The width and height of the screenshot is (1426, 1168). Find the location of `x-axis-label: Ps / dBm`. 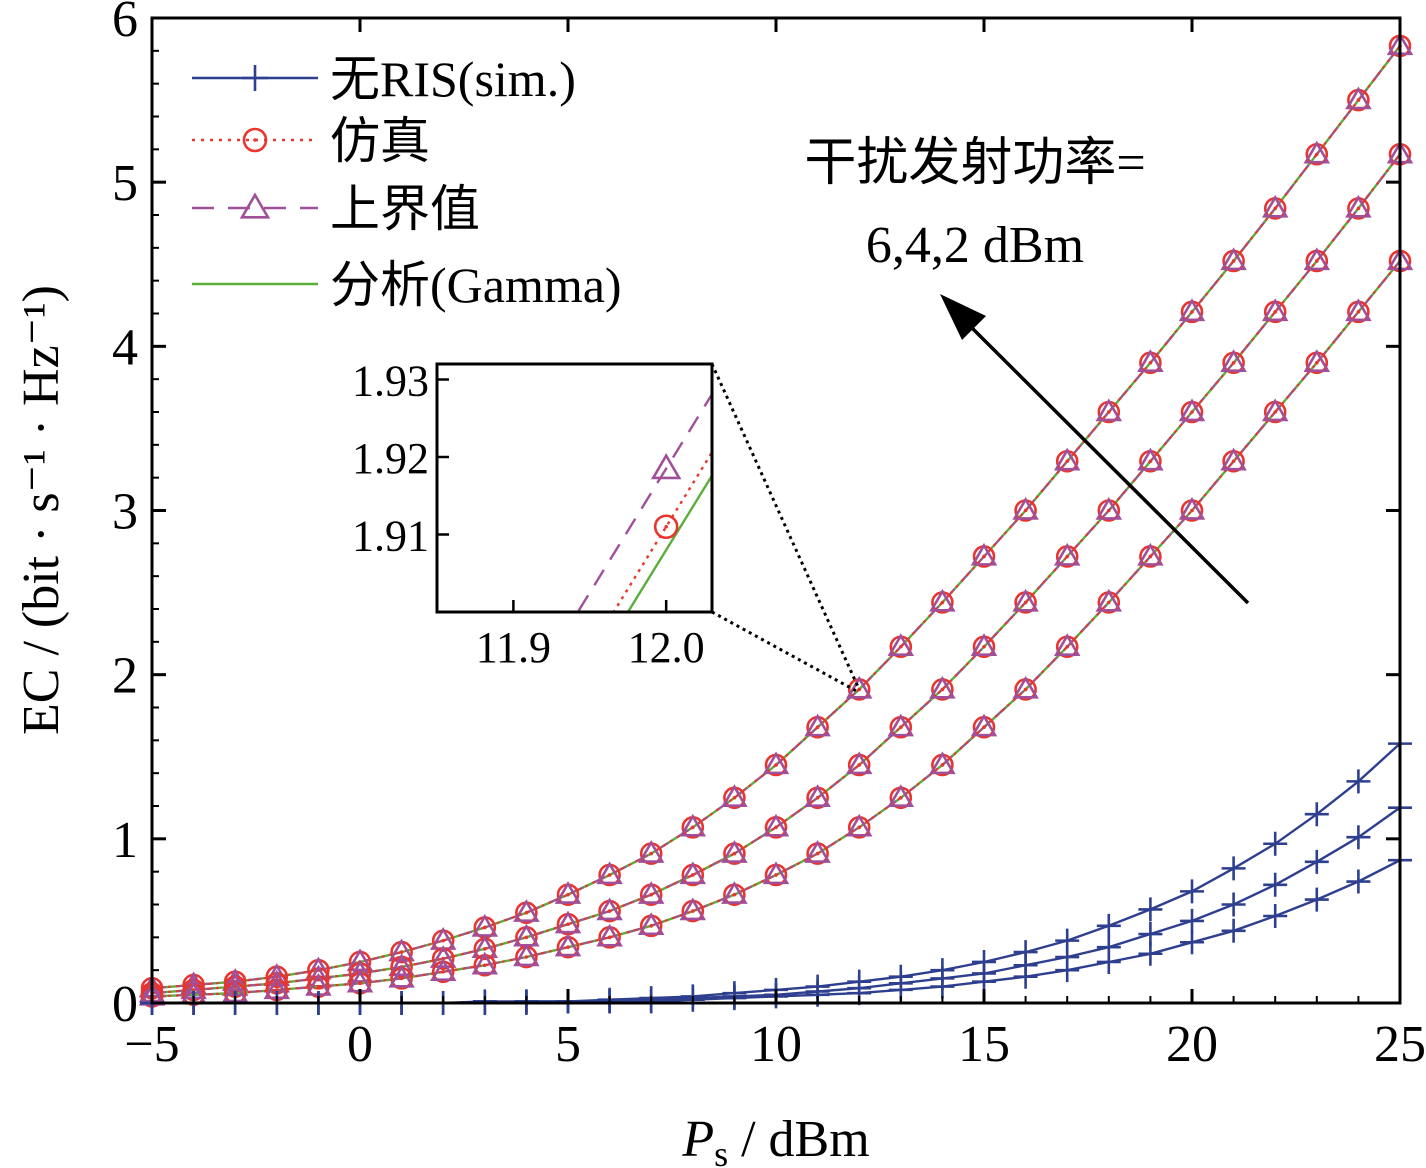

x-axis-label: Ps / dBm is located at coordinates (775, 1139).